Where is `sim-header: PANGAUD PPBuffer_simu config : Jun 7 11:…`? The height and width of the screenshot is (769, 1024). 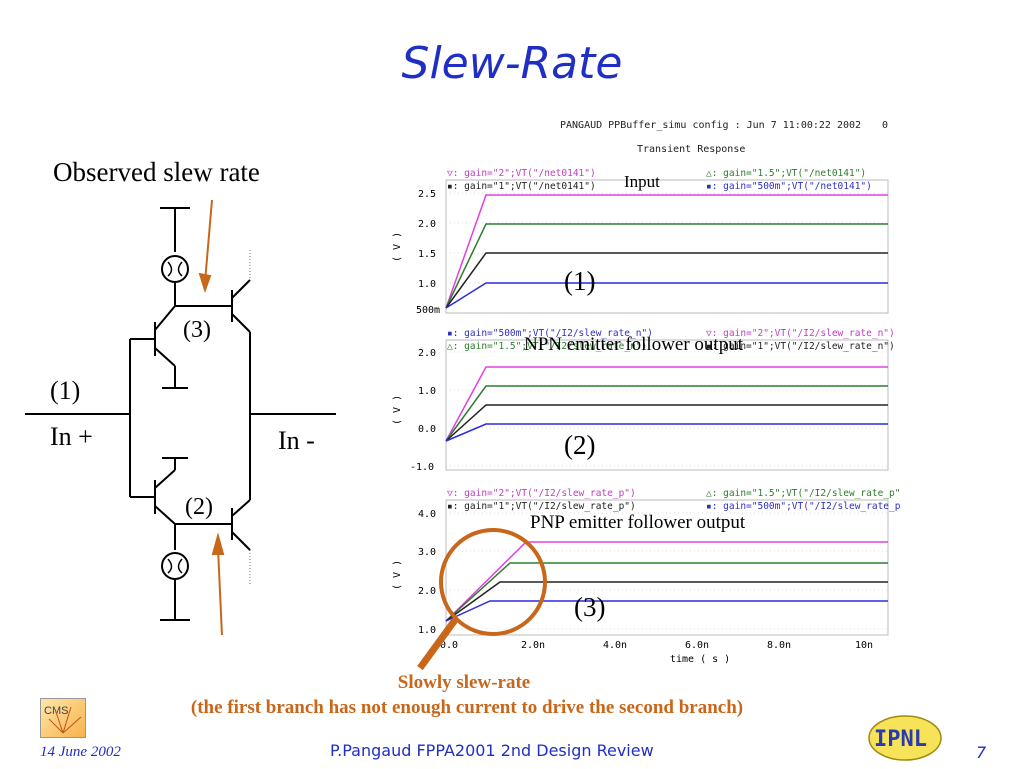
sim-header: PANGAUD PPBuffer_simu config : Jun 7 11:… is located at coordinates (710, 125).